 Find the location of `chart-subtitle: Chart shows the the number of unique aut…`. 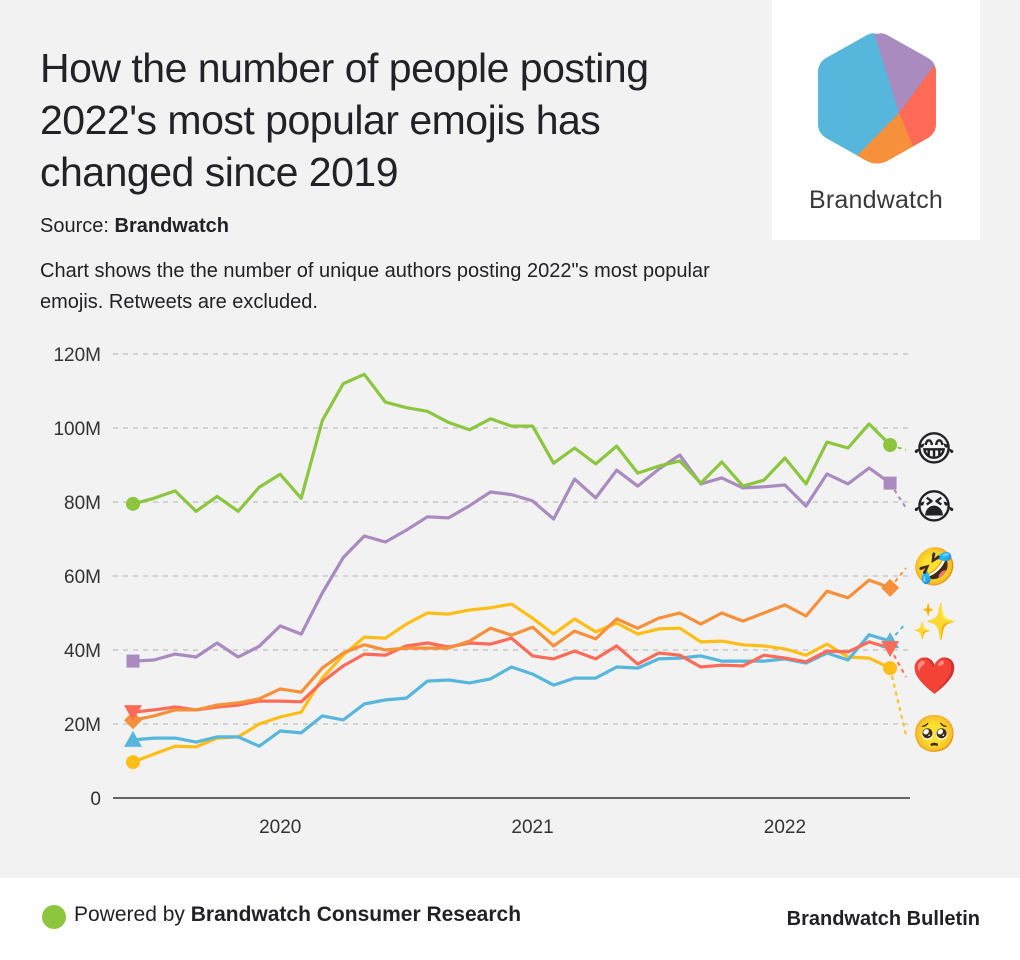

chart-subtitle: Chart shows the the number of unique aut… is located at coordinates (375, 286).